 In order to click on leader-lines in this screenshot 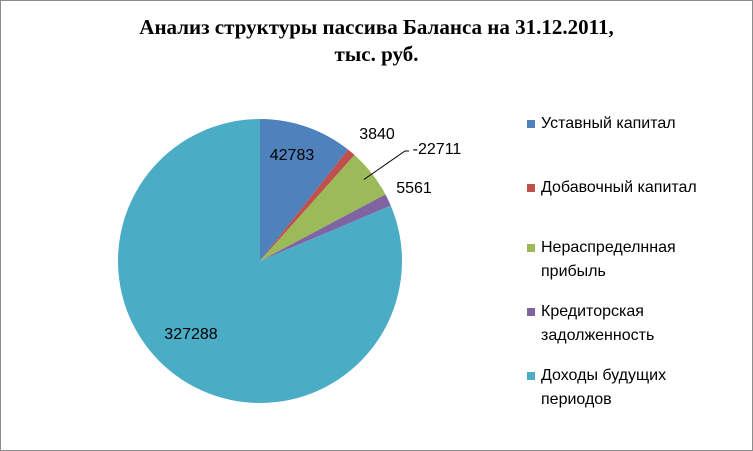, I will do `click(386, 165)`.